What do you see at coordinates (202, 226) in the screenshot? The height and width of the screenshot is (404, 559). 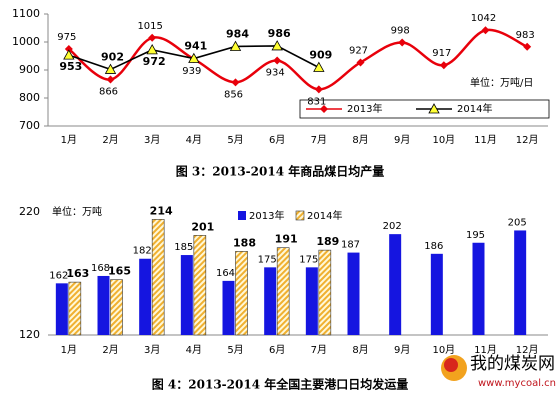 I see `data-label: 201` at bounding box center [202, 226].